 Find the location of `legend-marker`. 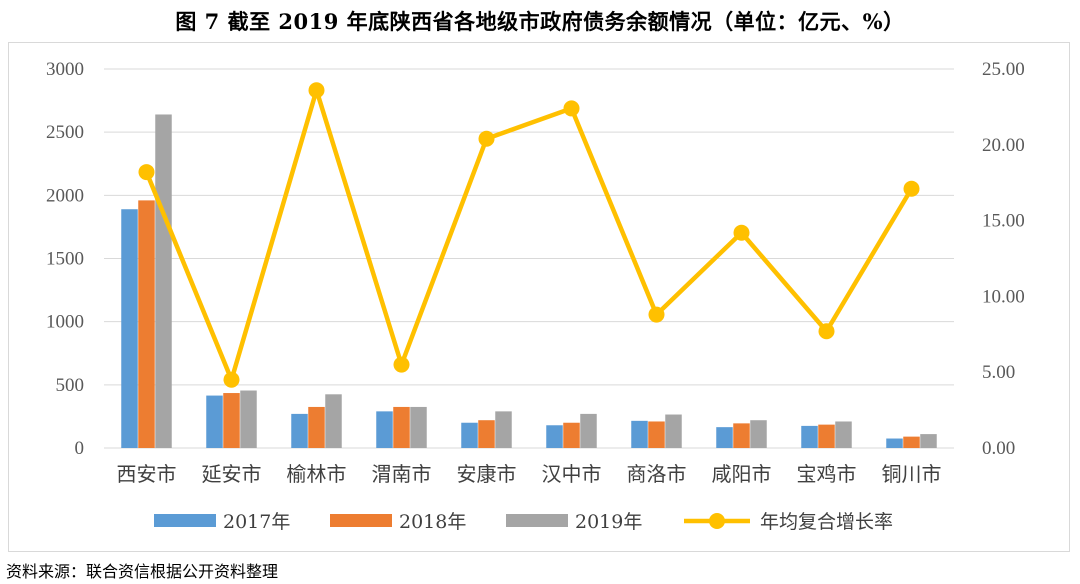

legend-marker is located at coordinates (717, 521).